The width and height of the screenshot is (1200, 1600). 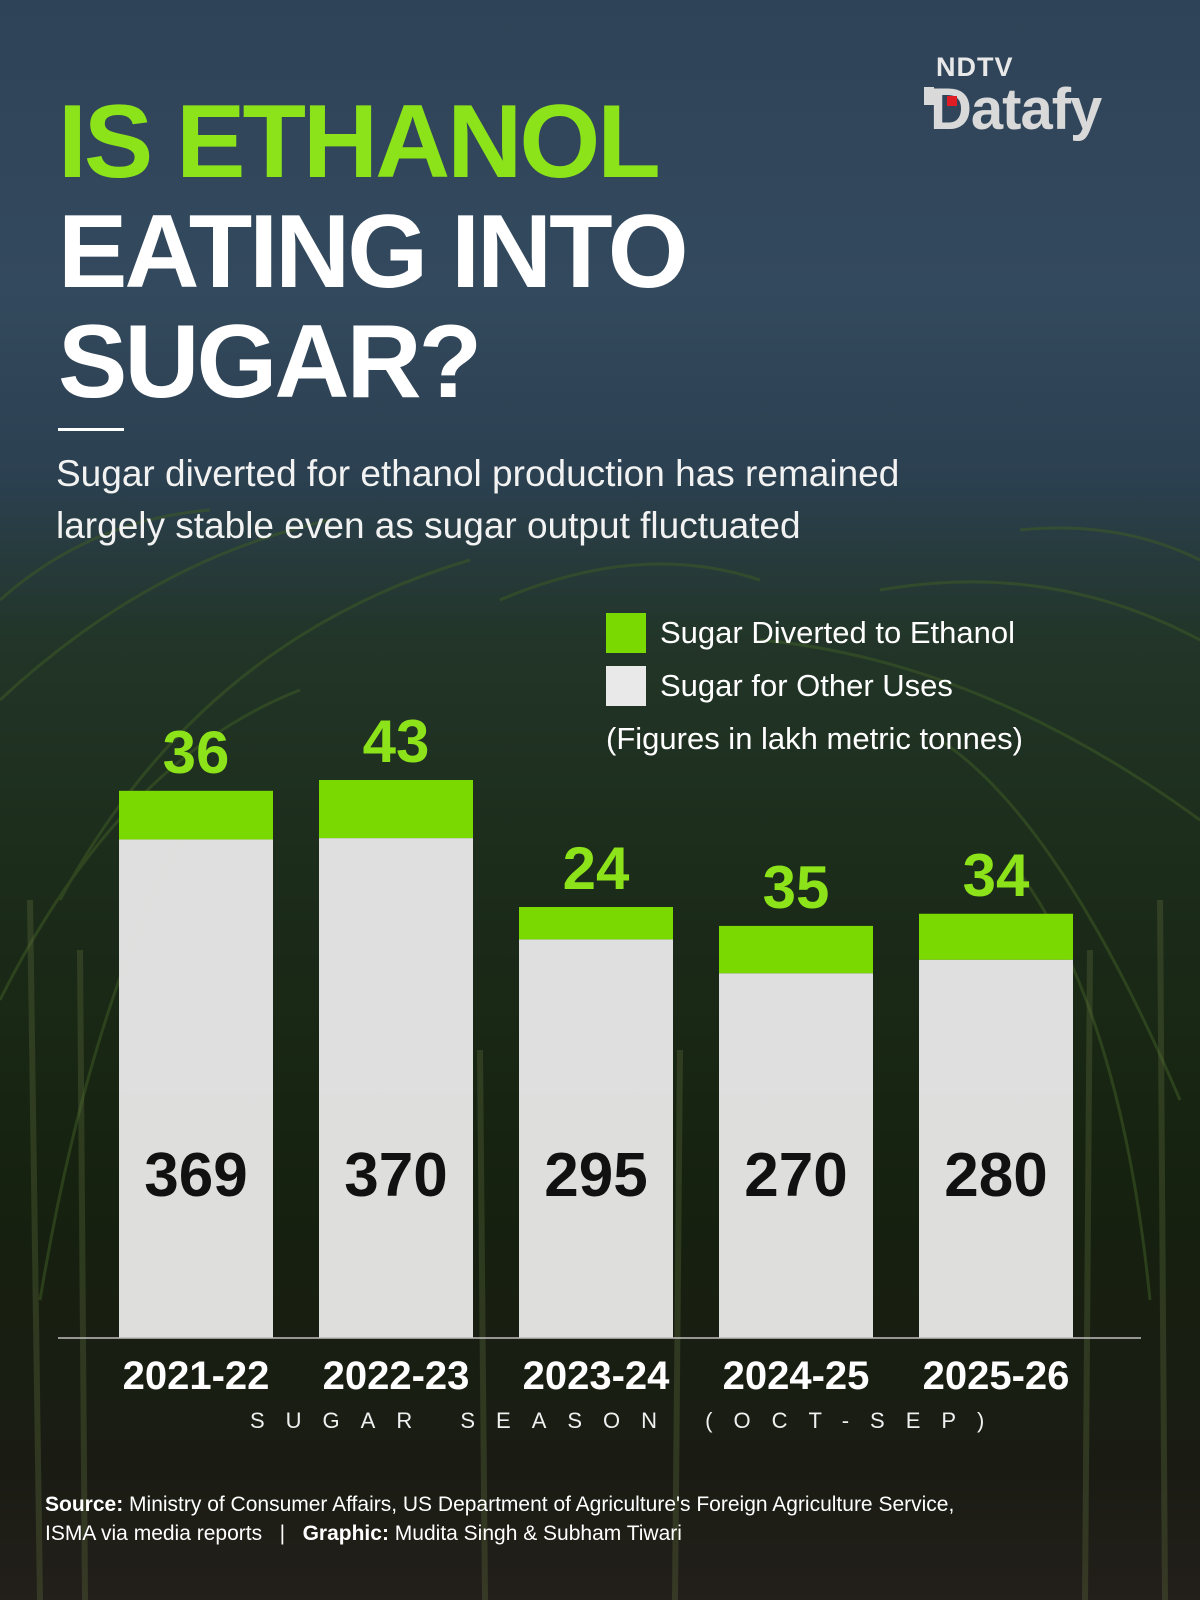 What do you see at coordinates (952, 101) in the screenshot?
I see `brand-red-dot` at bounding box center [952, 101].